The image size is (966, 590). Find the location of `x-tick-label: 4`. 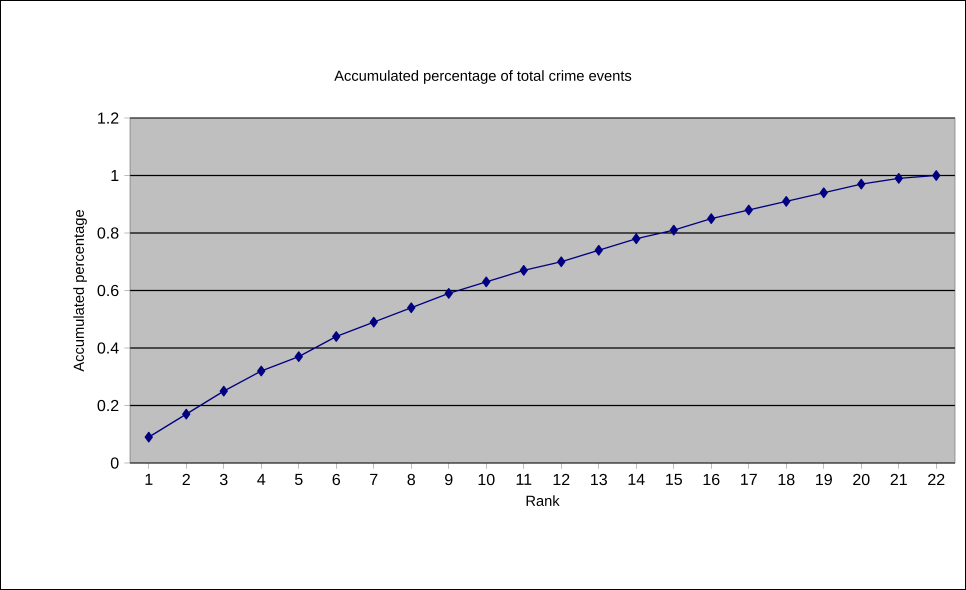

x-tick-label: 4 is located at coordinates (261, 479).